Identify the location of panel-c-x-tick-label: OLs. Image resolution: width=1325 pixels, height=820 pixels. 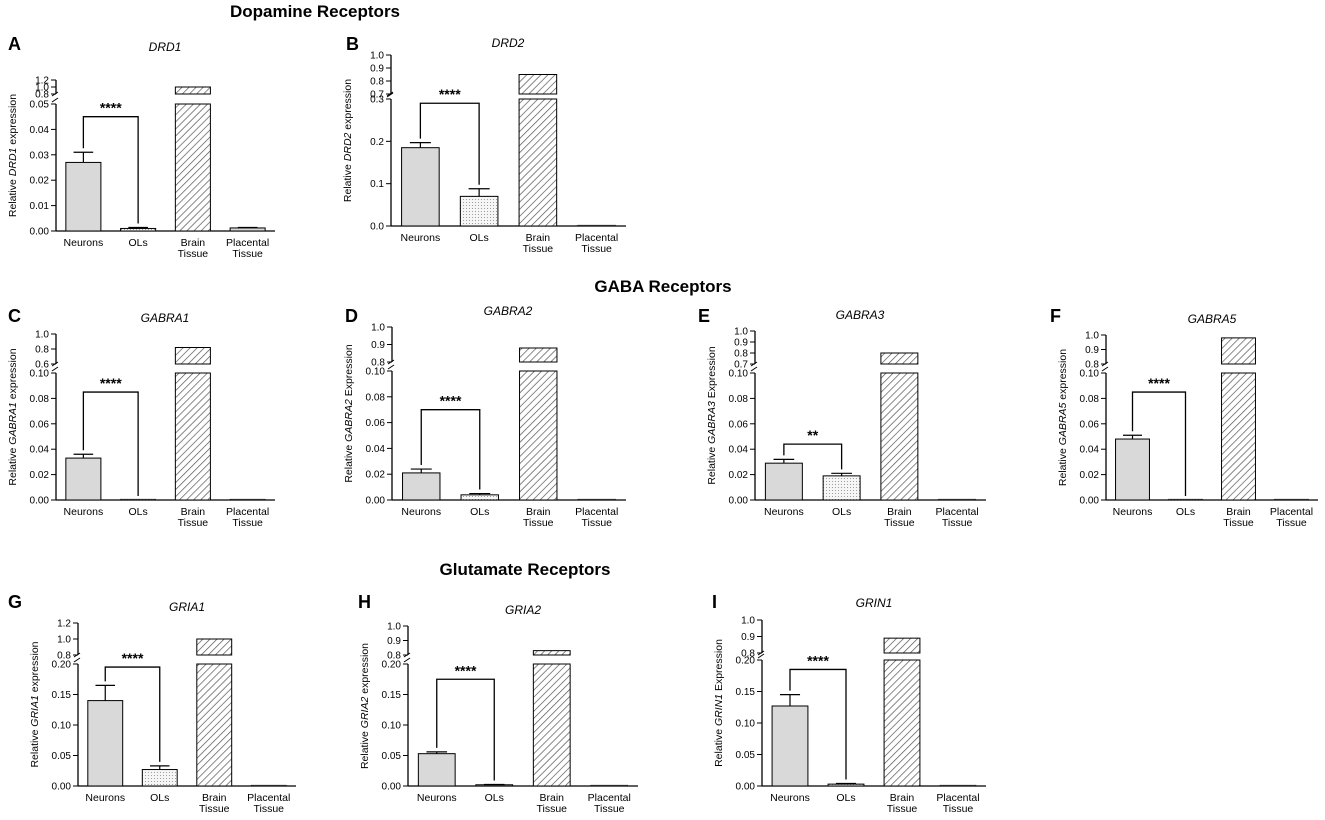
(137, 512).